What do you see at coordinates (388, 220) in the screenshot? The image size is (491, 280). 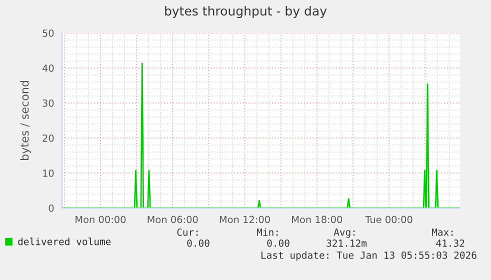 I see `x-tick-label: Tue 00:00` at bounding box center [388, 220].